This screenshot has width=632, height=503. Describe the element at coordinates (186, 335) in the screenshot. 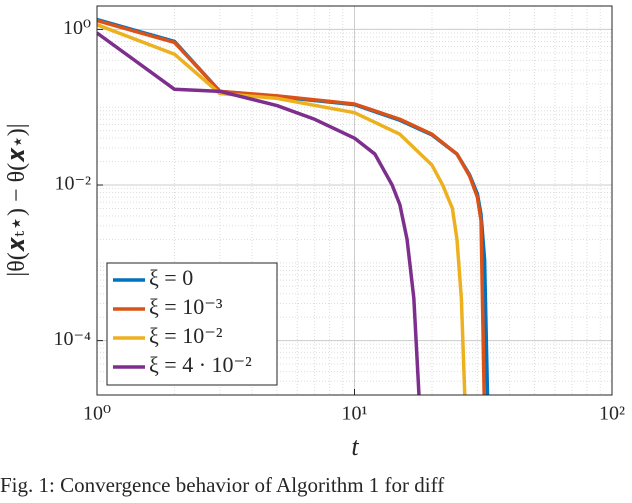

I see `legend-label: ξ = 10⁻²` at that location.